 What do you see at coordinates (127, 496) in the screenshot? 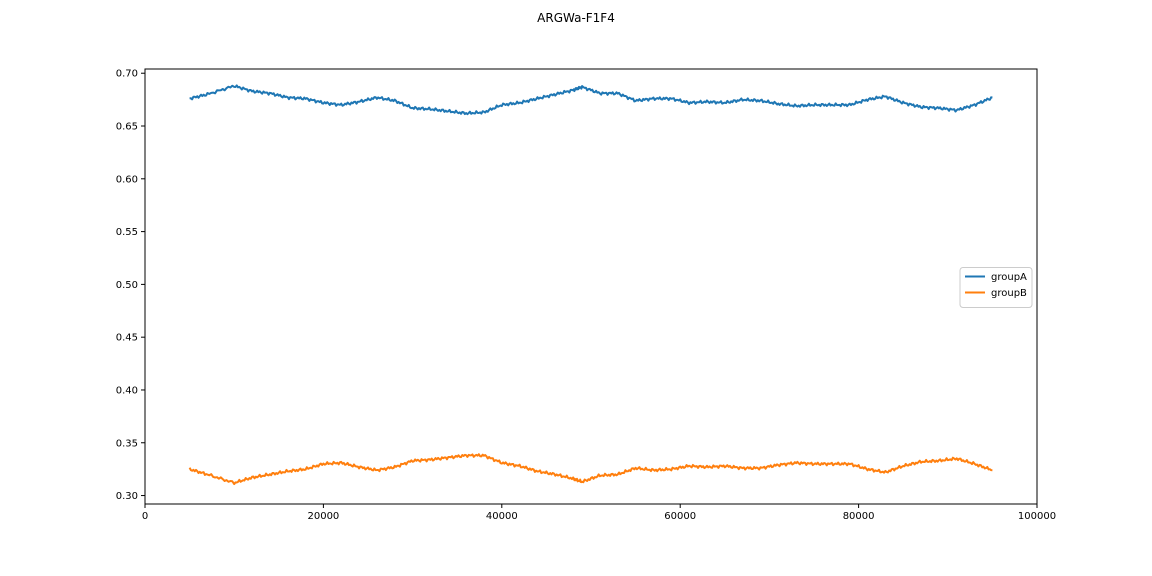
I see `y-tick-label: 0.30` at bounding box center [127, 496].